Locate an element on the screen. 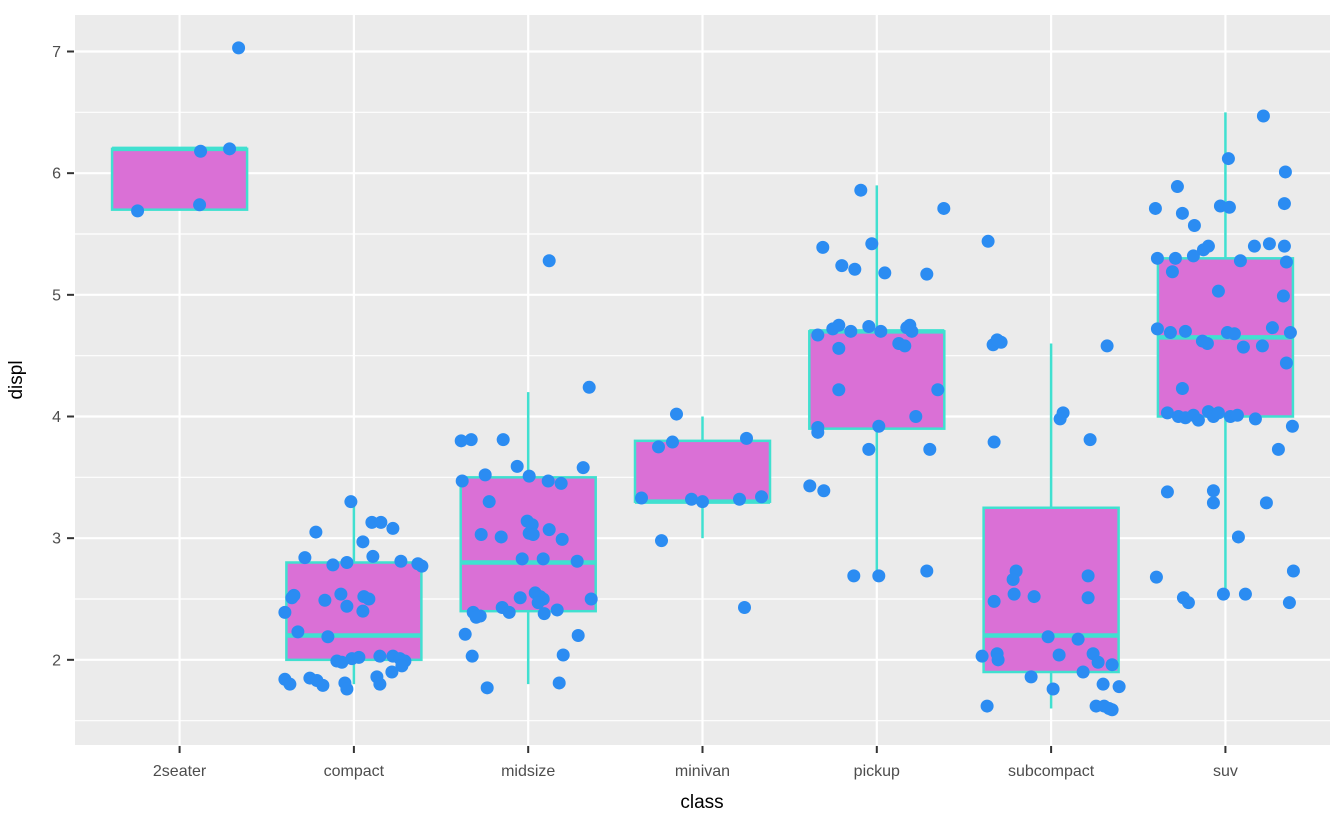  y-tick-label: 6 is located at coordinates (56, 174).